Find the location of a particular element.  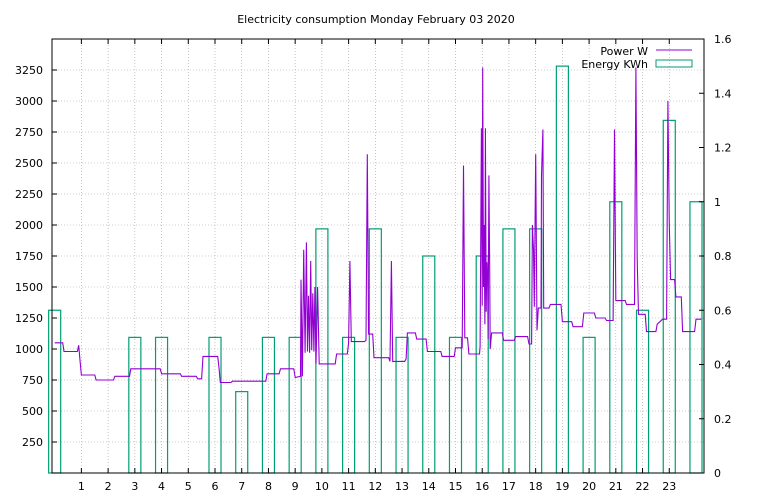

x-tick-label: 18 is located at coordinates (536, 486).